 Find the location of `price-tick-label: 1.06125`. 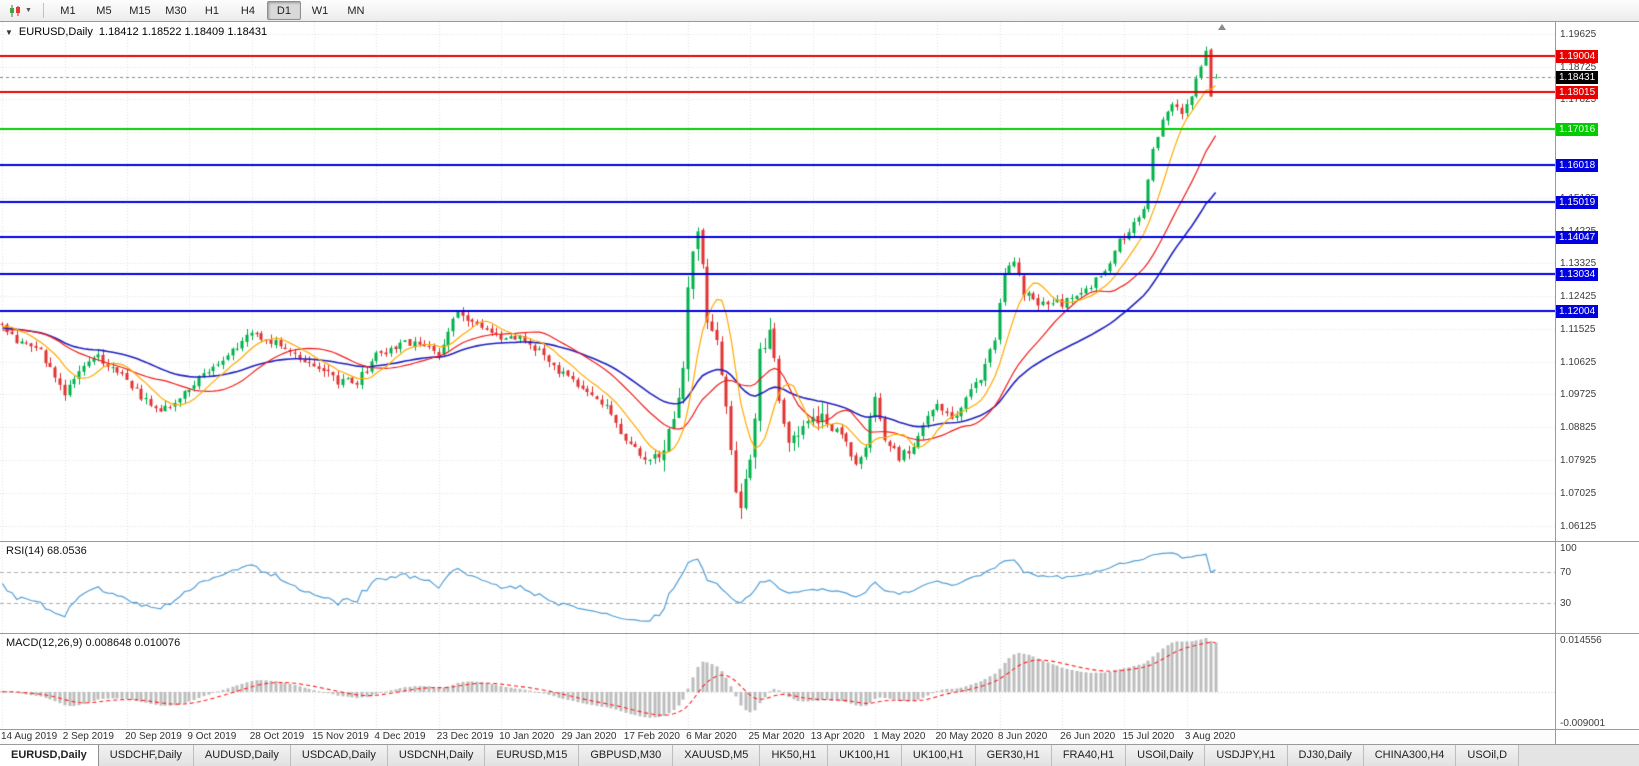

price-tick-label: 1.06125 is located at coordinates (1578, 526).